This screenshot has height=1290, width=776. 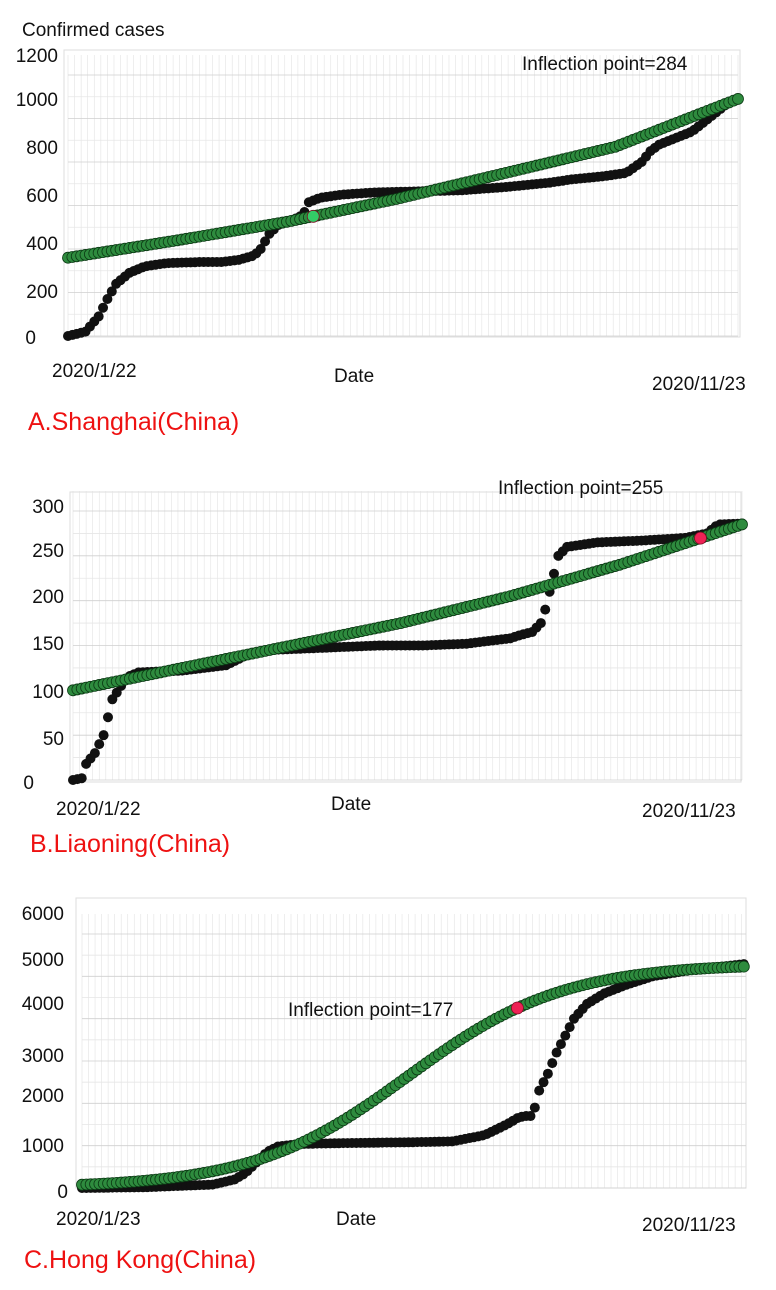 I want to click on x-end-a: 2020/11/23, so click(x=699, y=384).